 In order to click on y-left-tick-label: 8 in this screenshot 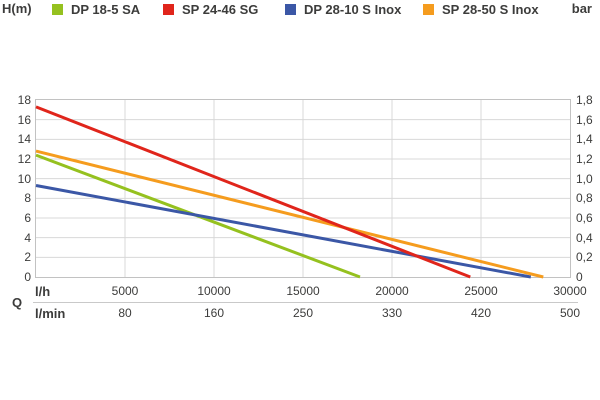, I will do `click(27, 198)`.